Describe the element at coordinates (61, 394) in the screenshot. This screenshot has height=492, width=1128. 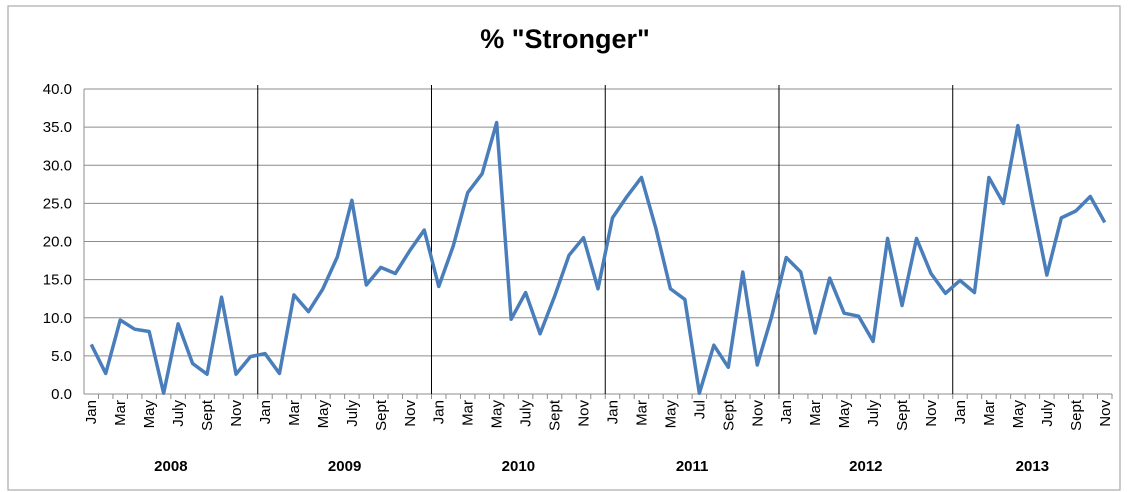
I see `y-tick-label: 0.0` at that location.